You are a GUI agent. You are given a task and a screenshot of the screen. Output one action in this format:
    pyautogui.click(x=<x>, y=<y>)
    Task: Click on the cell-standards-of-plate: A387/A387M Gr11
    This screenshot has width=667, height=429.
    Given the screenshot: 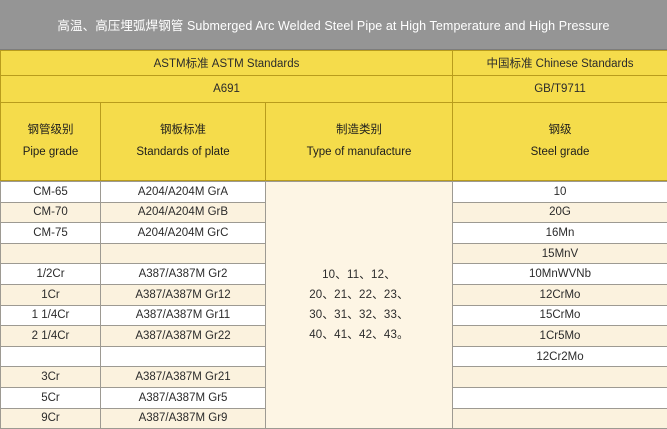 What is the action you would take?
    pyautogui.click(x=183, y=315)
    